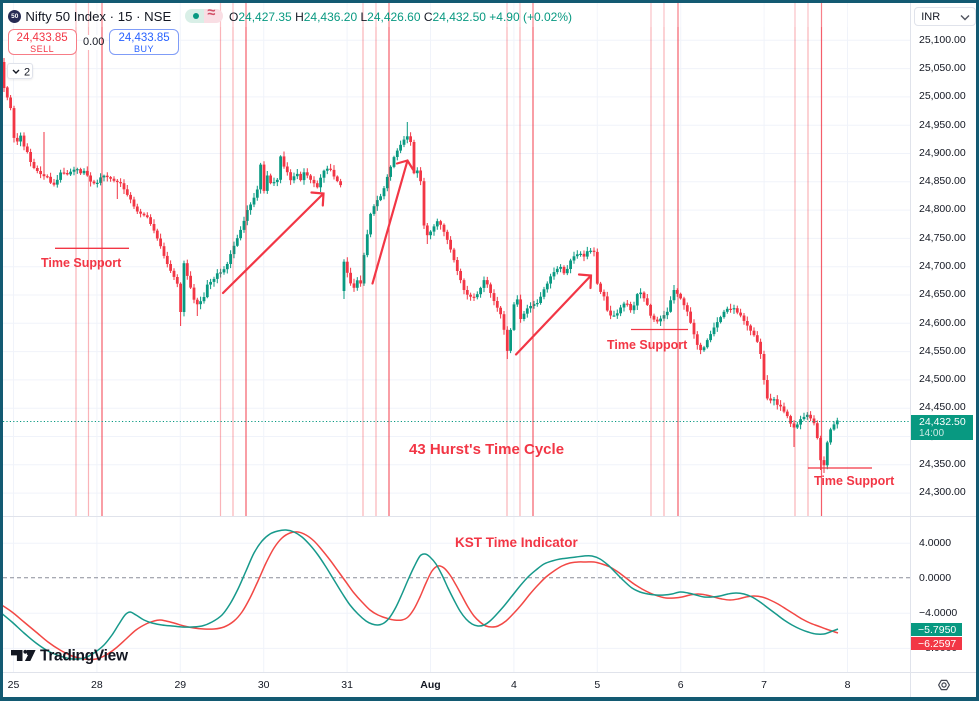 This screenshot has width=979, height=701. What do you see at coordinates (84, 656) in the screenshot?
I see `svg-text: TradingView` at bounding box center [84, 656].